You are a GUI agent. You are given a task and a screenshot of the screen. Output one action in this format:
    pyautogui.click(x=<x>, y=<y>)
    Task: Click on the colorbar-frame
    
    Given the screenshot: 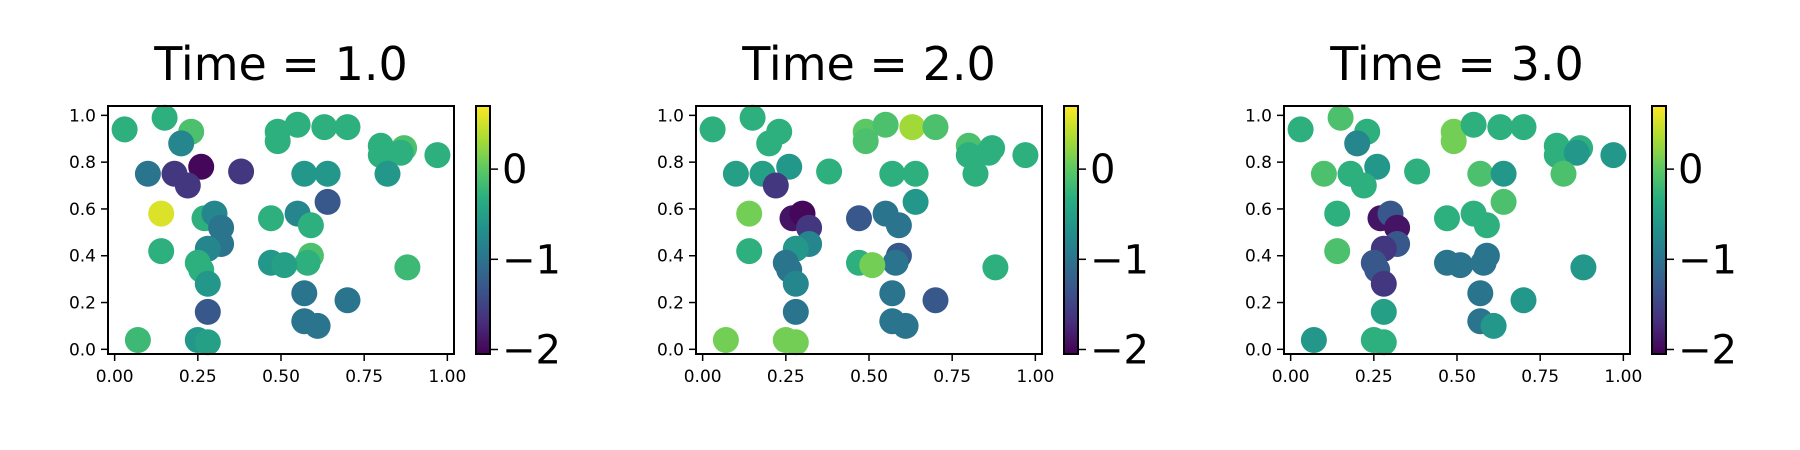 What is the action you would take?
    pyautogui.click(x=483, y=230)
    